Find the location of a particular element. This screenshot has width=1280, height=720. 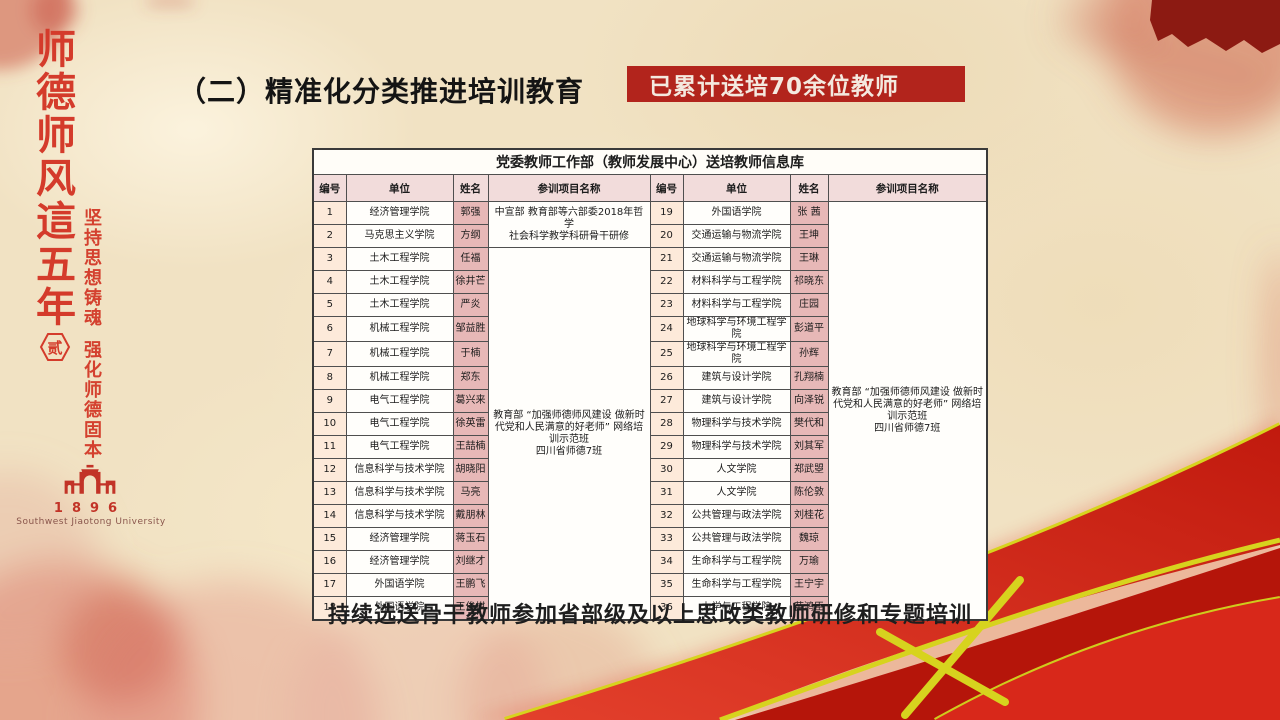

table-row: 14 信息科学与技术学院 戴朋林 32 公共管理与政法学院 刘桂花 is located at coordinates (649, 516).